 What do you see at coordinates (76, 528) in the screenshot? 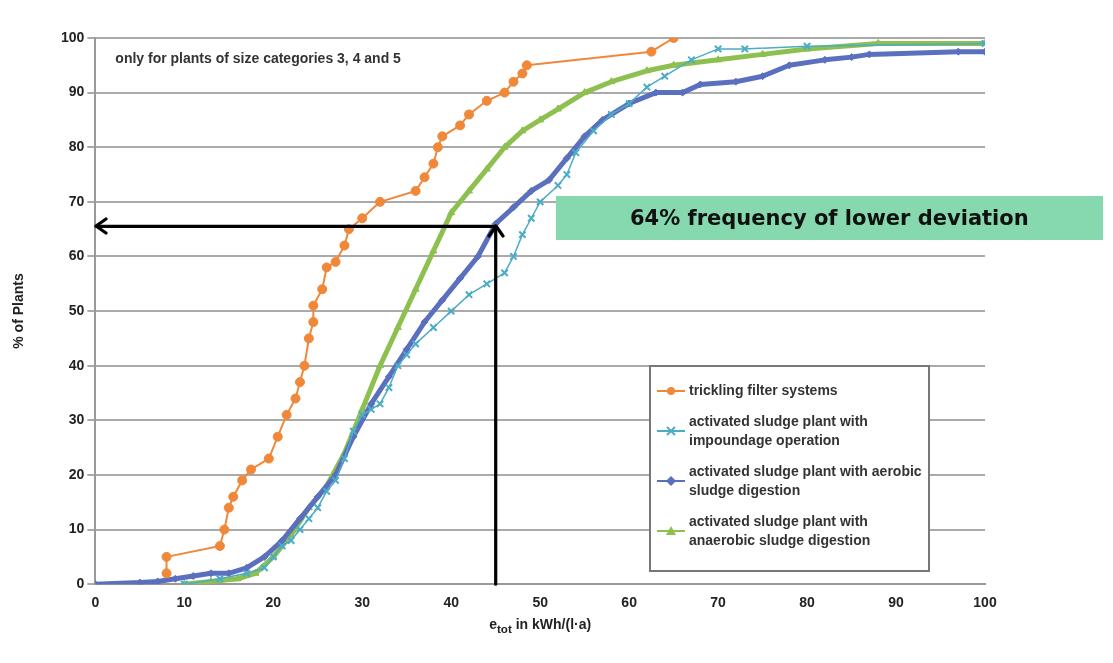
I see `y-tick-label: 10` at bounding box center [76, 528].